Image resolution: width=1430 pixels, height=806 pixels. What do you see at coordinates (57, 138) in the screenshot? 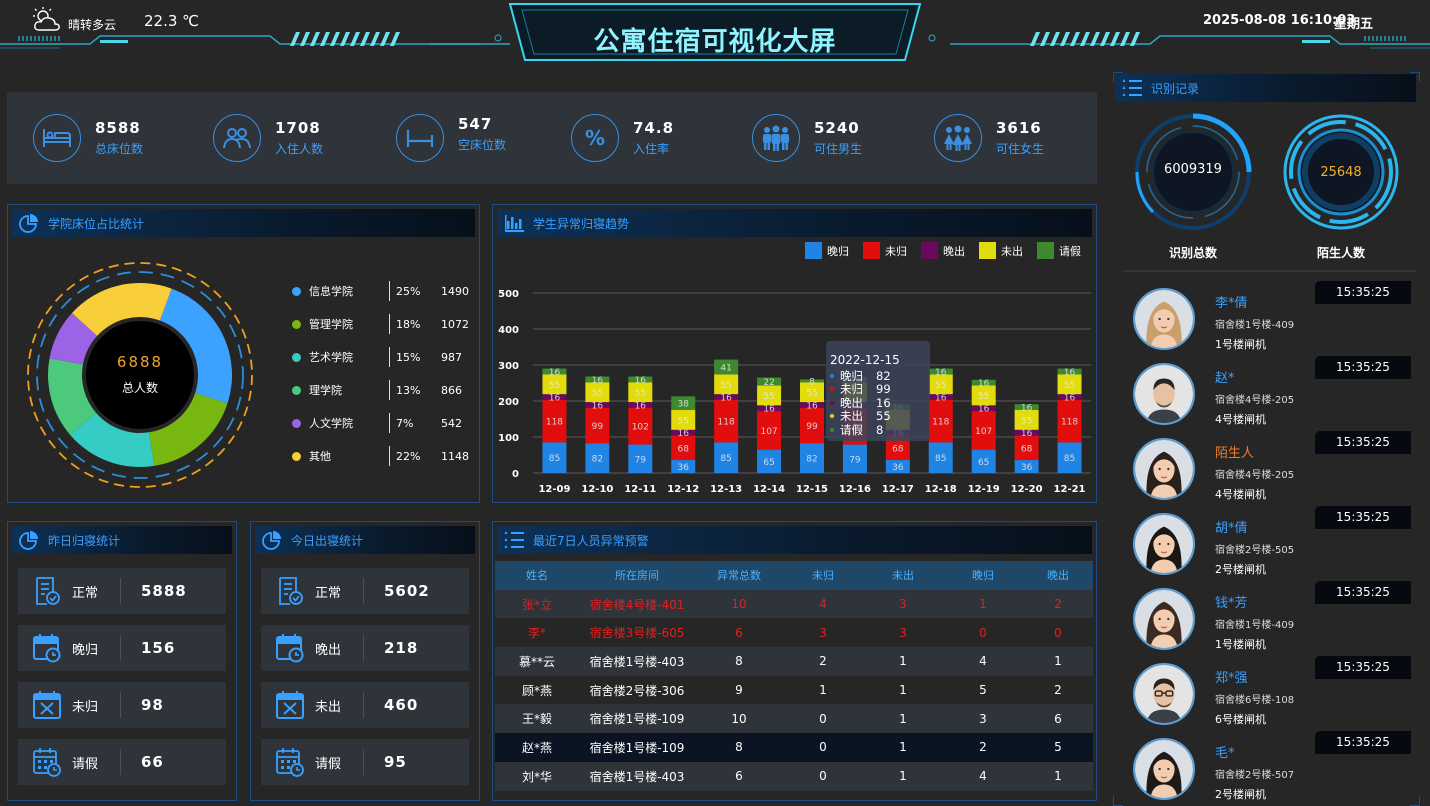
I see `bed-icon` at bounding box center [57, 138].